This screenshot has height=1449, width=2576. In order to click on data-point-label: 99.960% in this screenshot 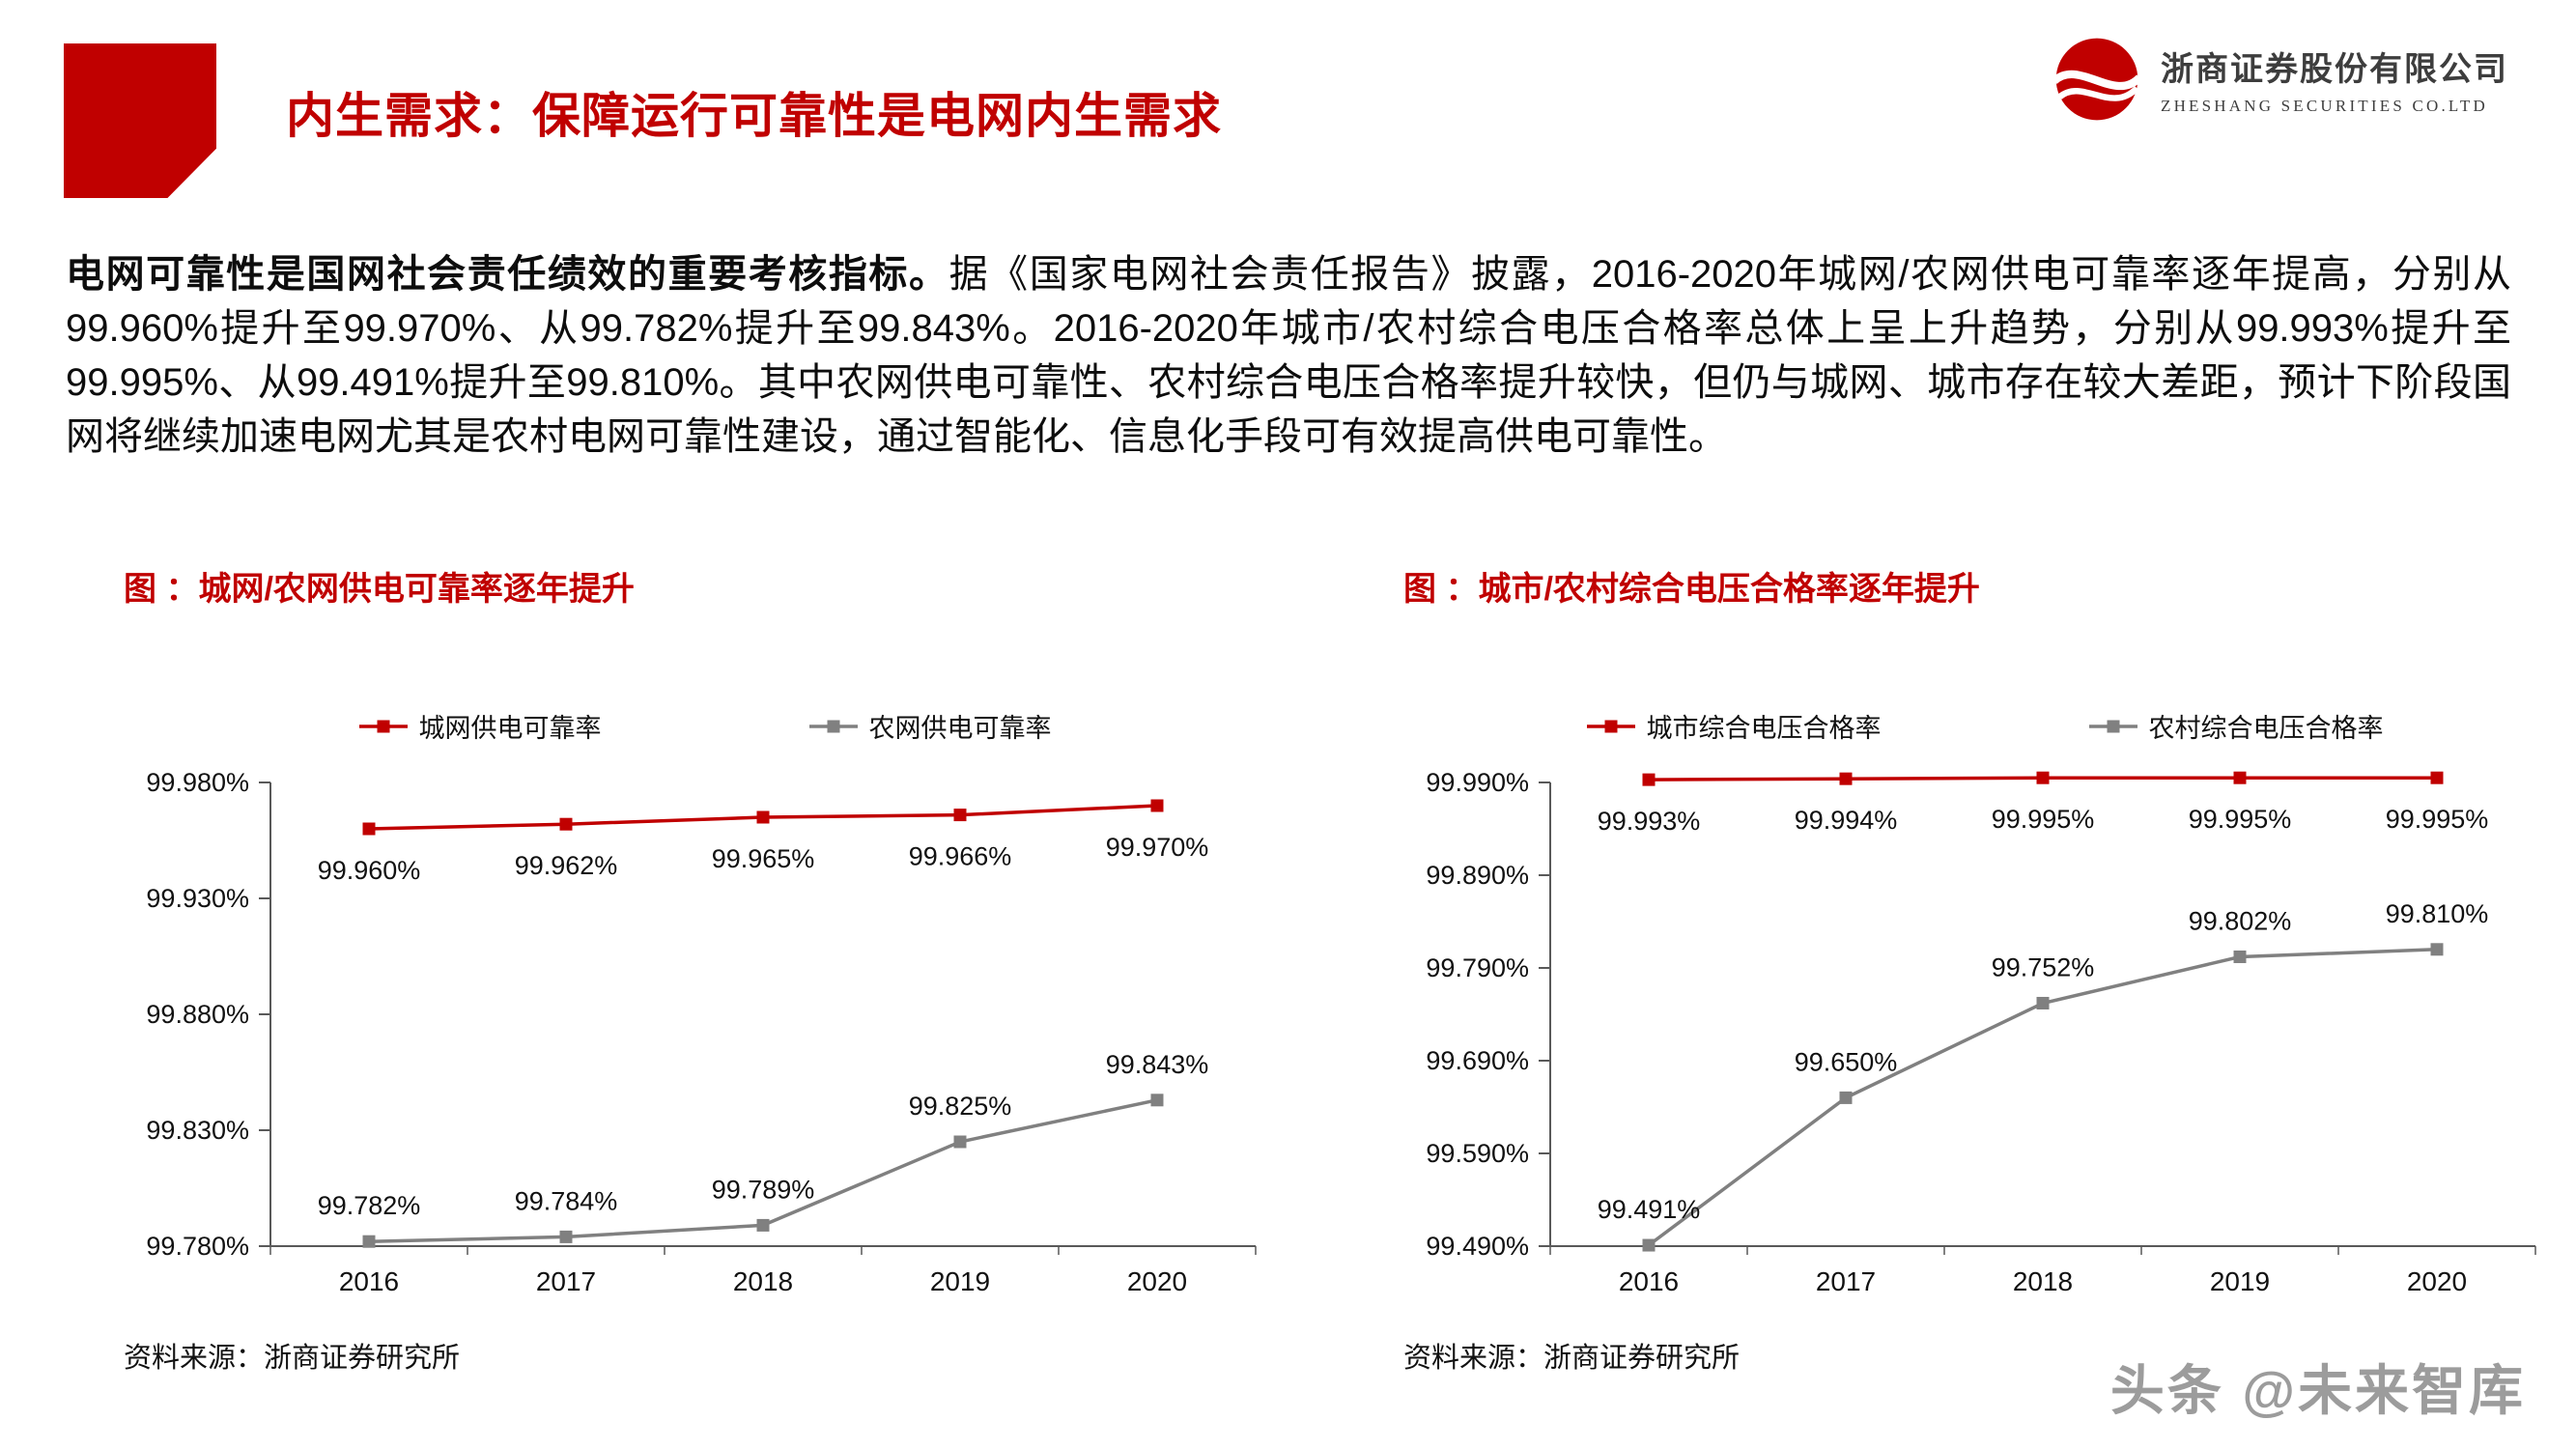, I will do `click(369, 870)`.